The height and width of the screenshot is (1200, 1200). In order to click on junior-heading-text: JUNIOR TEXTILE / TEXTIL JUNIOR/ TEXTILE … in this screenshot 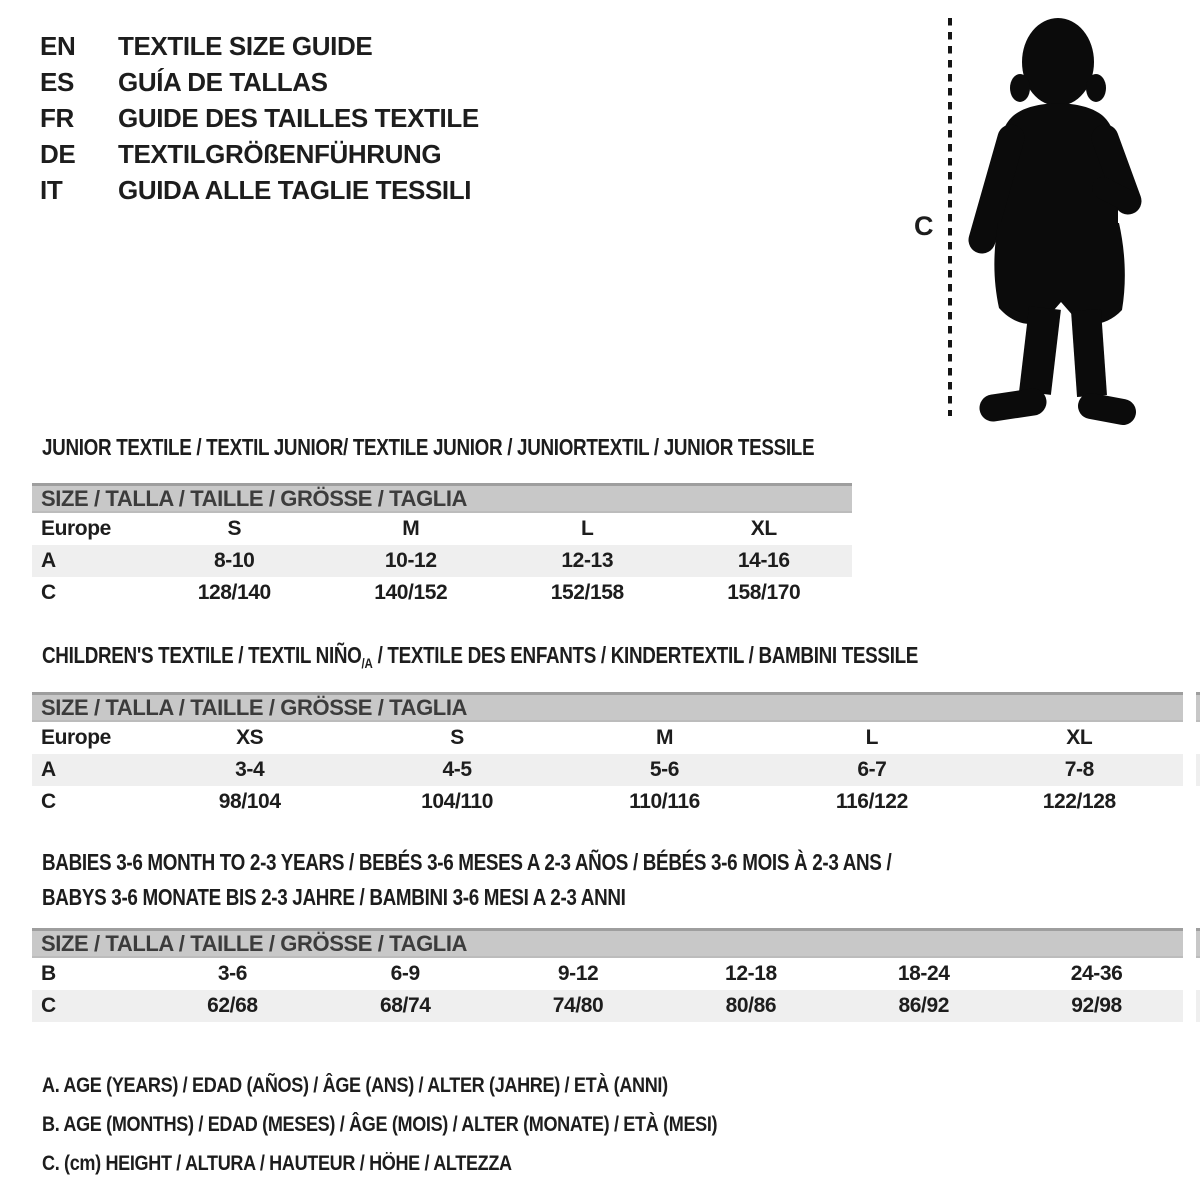, I will do `click(428, 447)`.